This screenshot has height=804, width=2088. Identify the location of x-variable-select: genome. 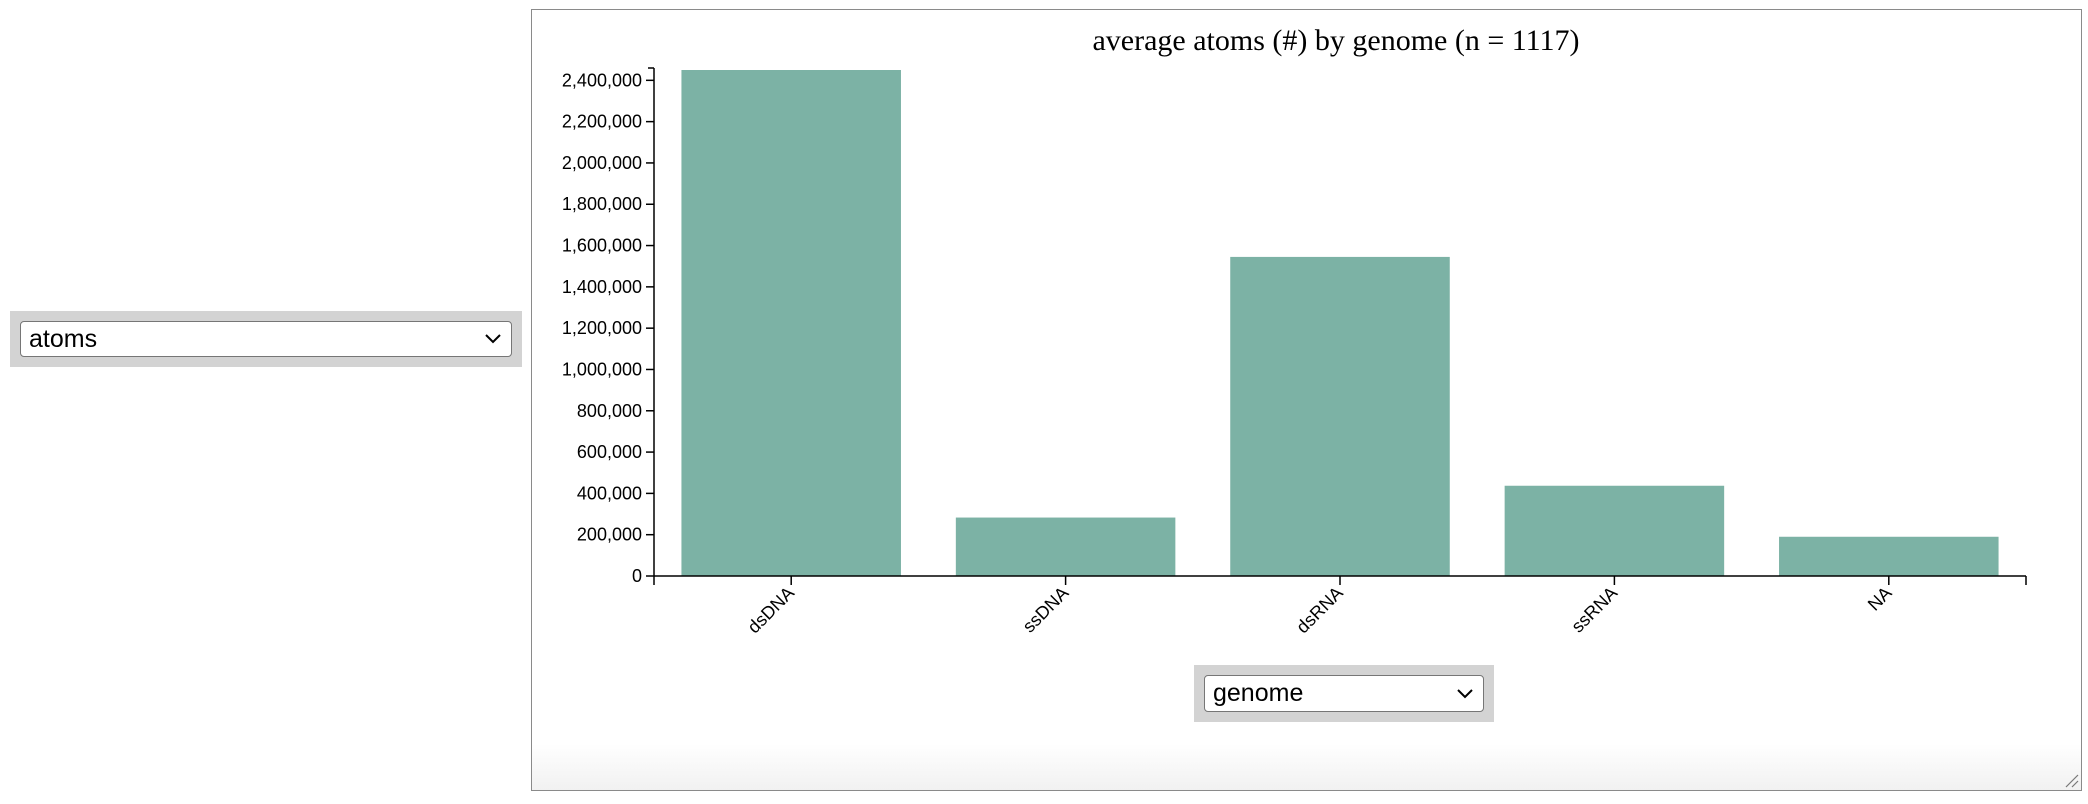
(1344, 693).